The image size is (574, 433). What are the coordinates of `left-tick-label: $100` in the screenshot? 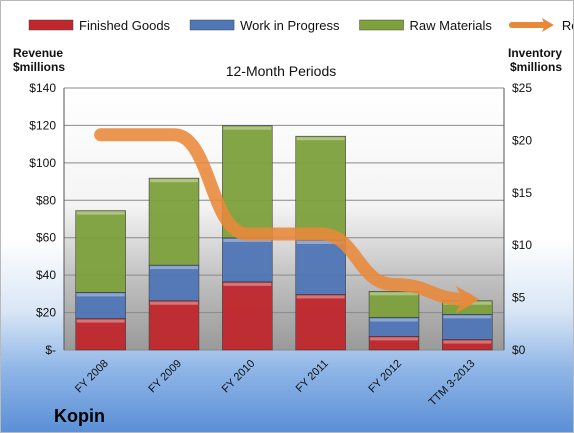 It's located at (42, 163).